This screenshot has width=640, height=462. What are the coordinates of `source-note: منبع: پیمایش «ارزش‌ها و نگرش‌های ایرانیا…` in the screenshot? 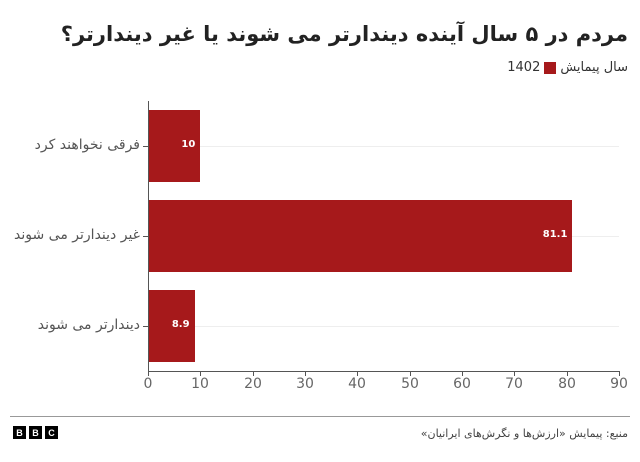 It's located at (524, 433).